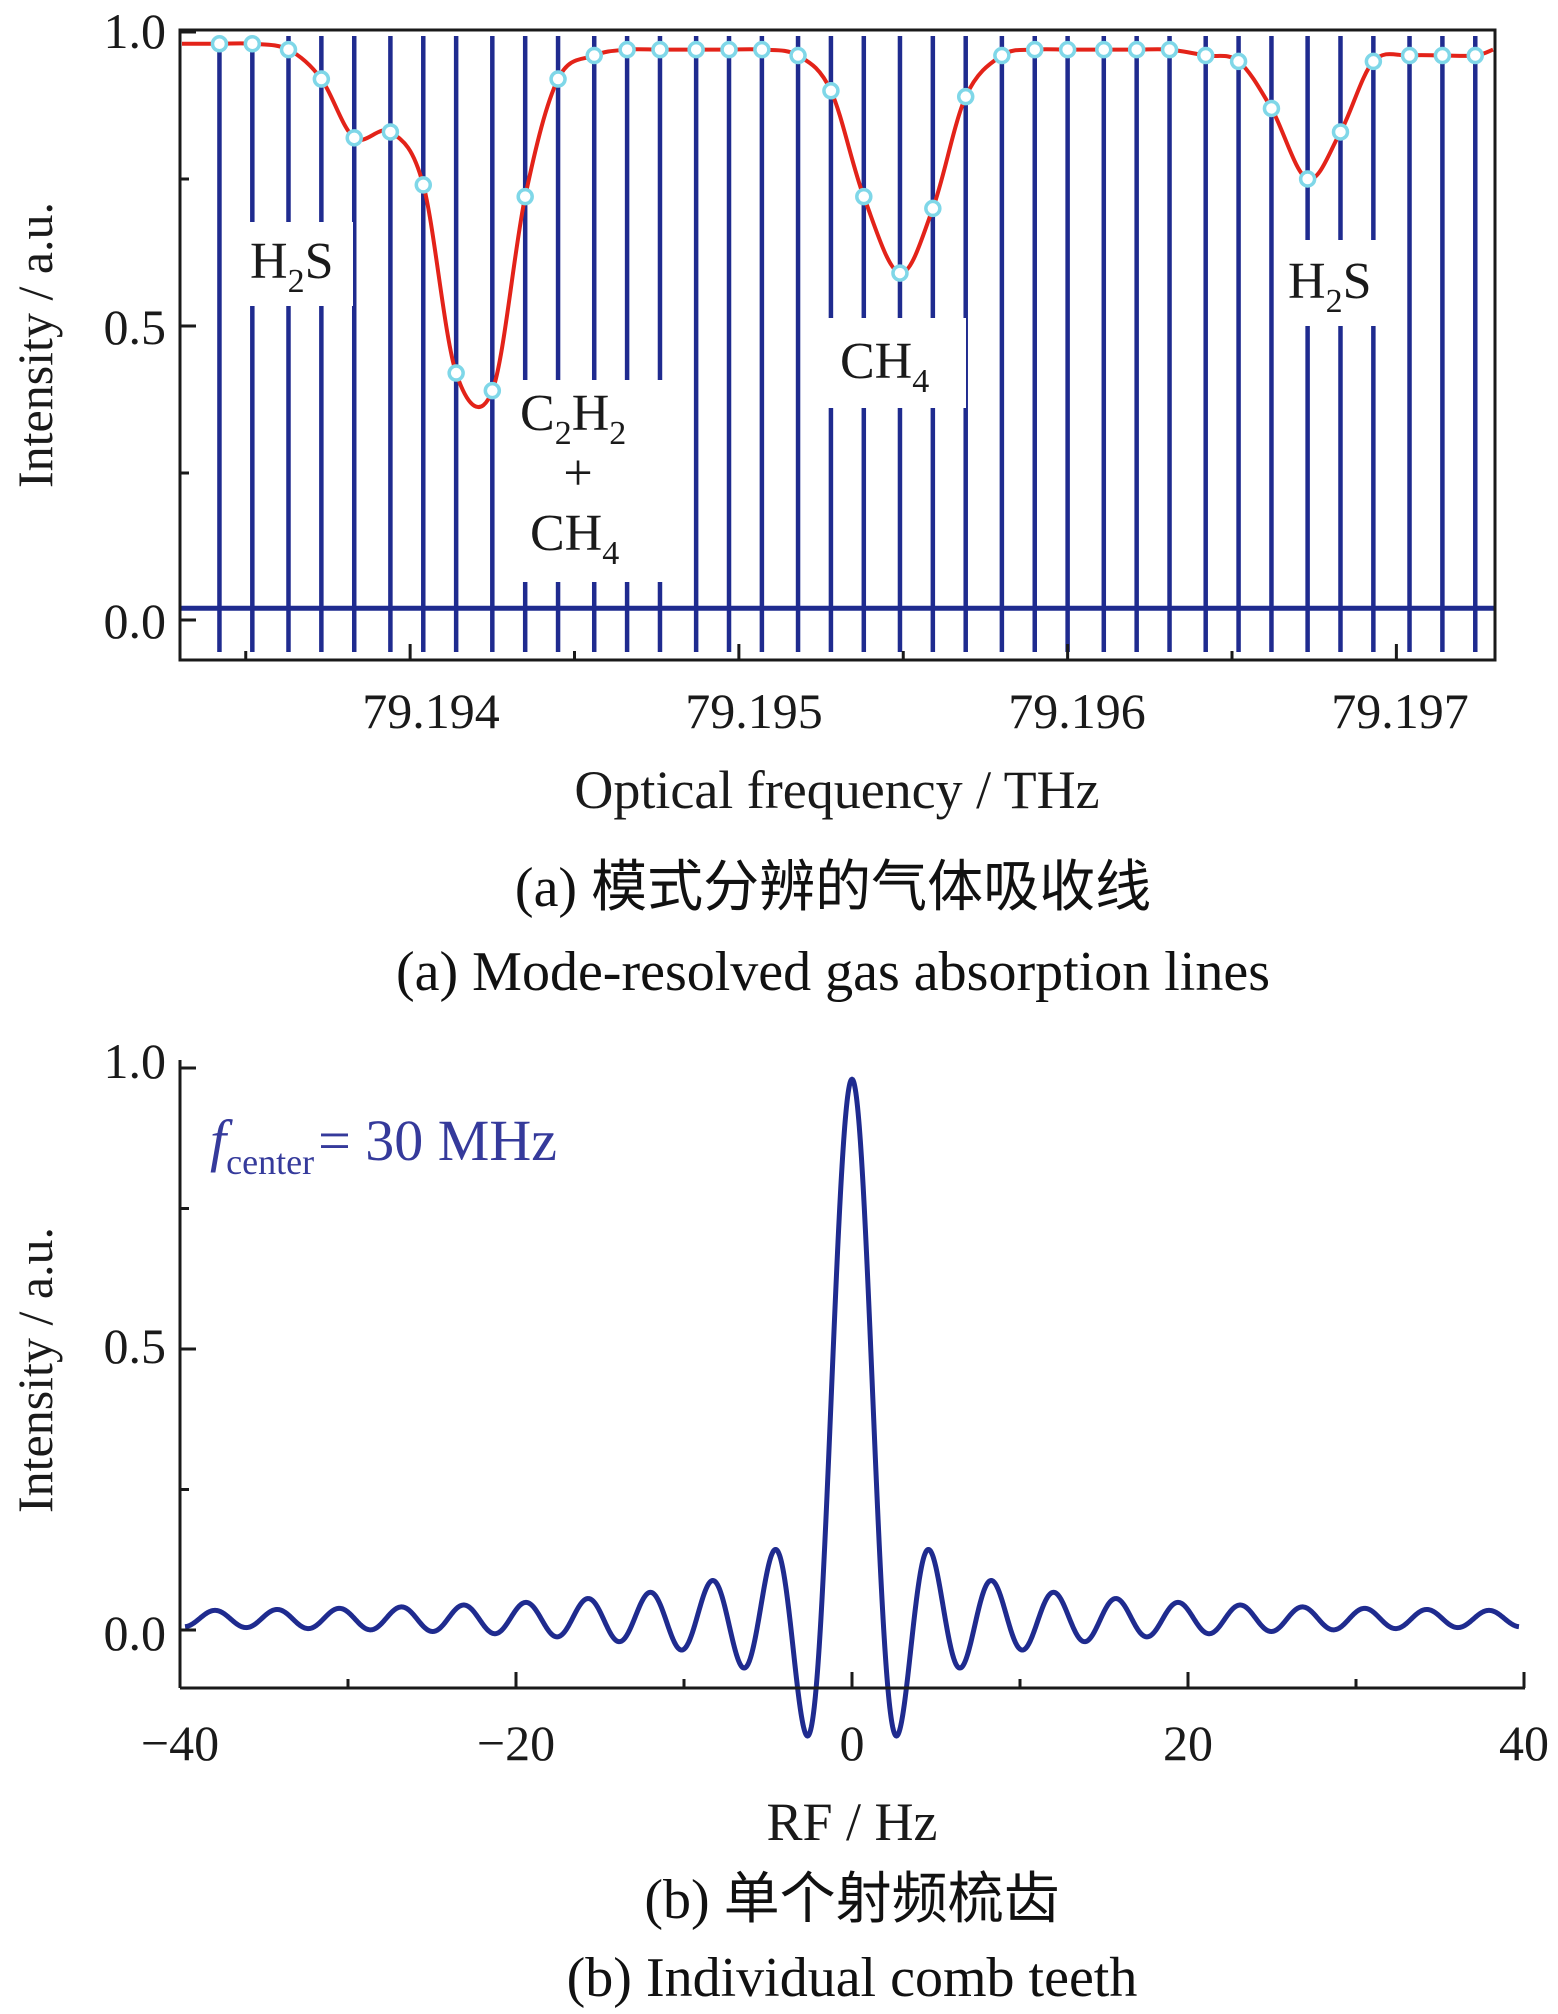  I want to click on caption-cn: (b) 单个射频梳齿, so click(851, 1900).